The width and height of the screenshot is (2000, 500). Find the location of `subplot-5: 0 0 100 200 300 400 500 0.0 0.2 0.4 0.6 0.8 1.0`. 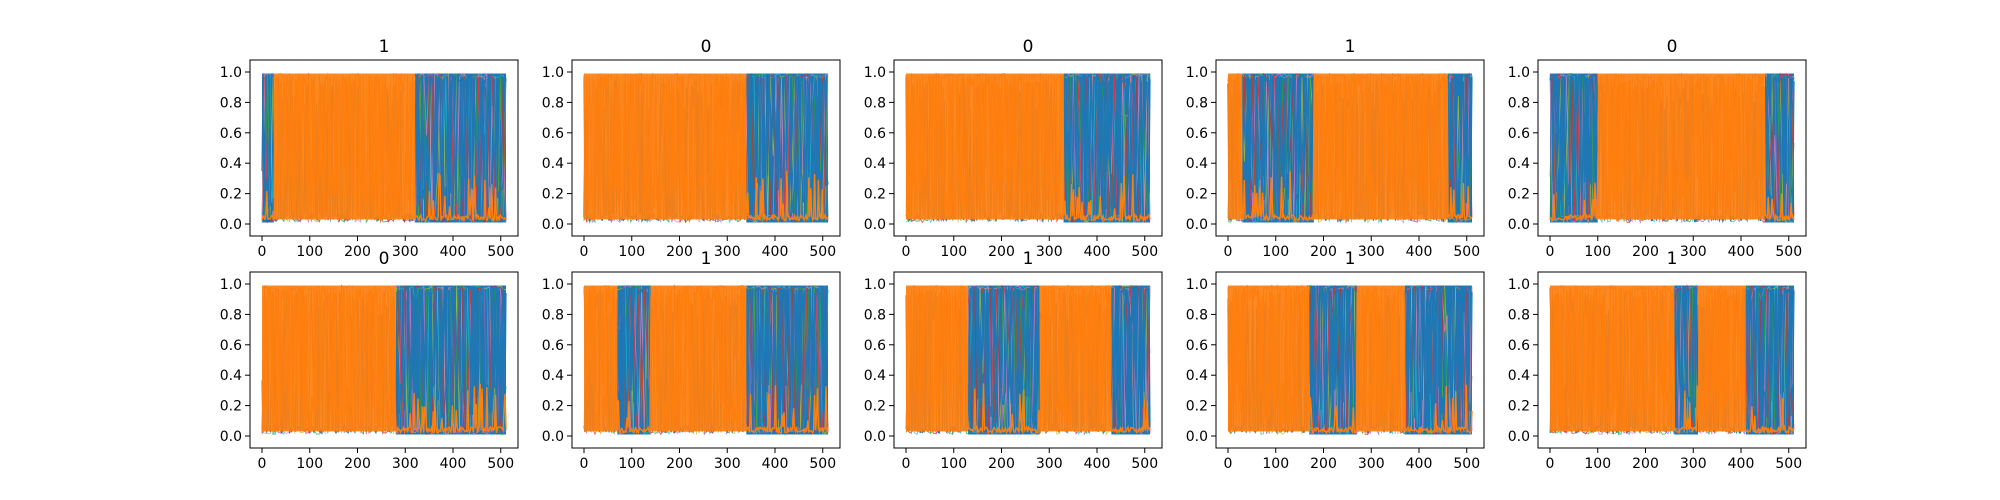

subplot-5: 0 0 100 200 300 400 500 0.0 0.2 0.4 0.6 0.8 1.0 is located at coordinates (1657, 148).